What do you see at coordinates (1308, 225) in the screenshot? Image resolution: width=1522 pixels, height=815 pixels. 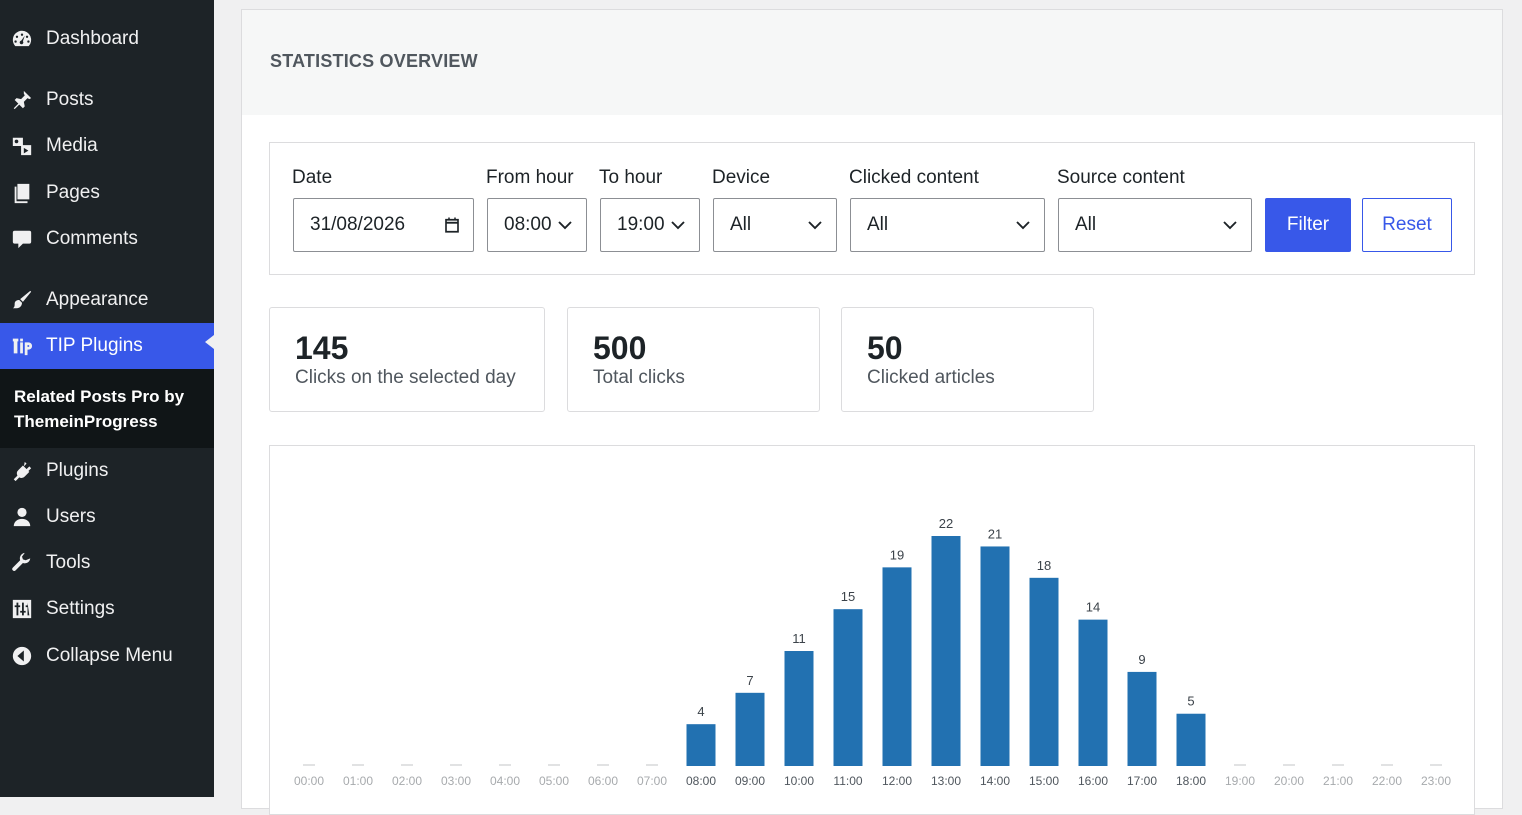 I see `filter-button: Filter` at bounding box center [1308, 225].